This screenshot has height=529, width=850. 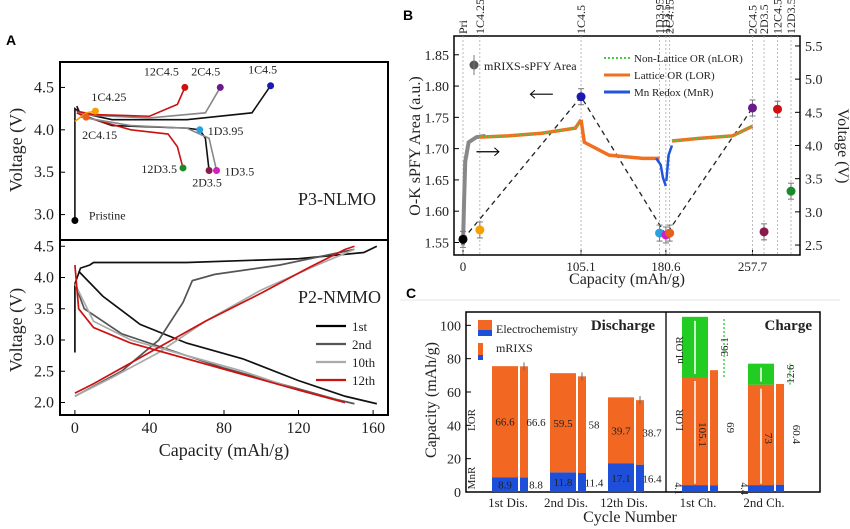 I want to click on c-bar-rixs-mnr-value: 4.4, so click(x=743, y=488).